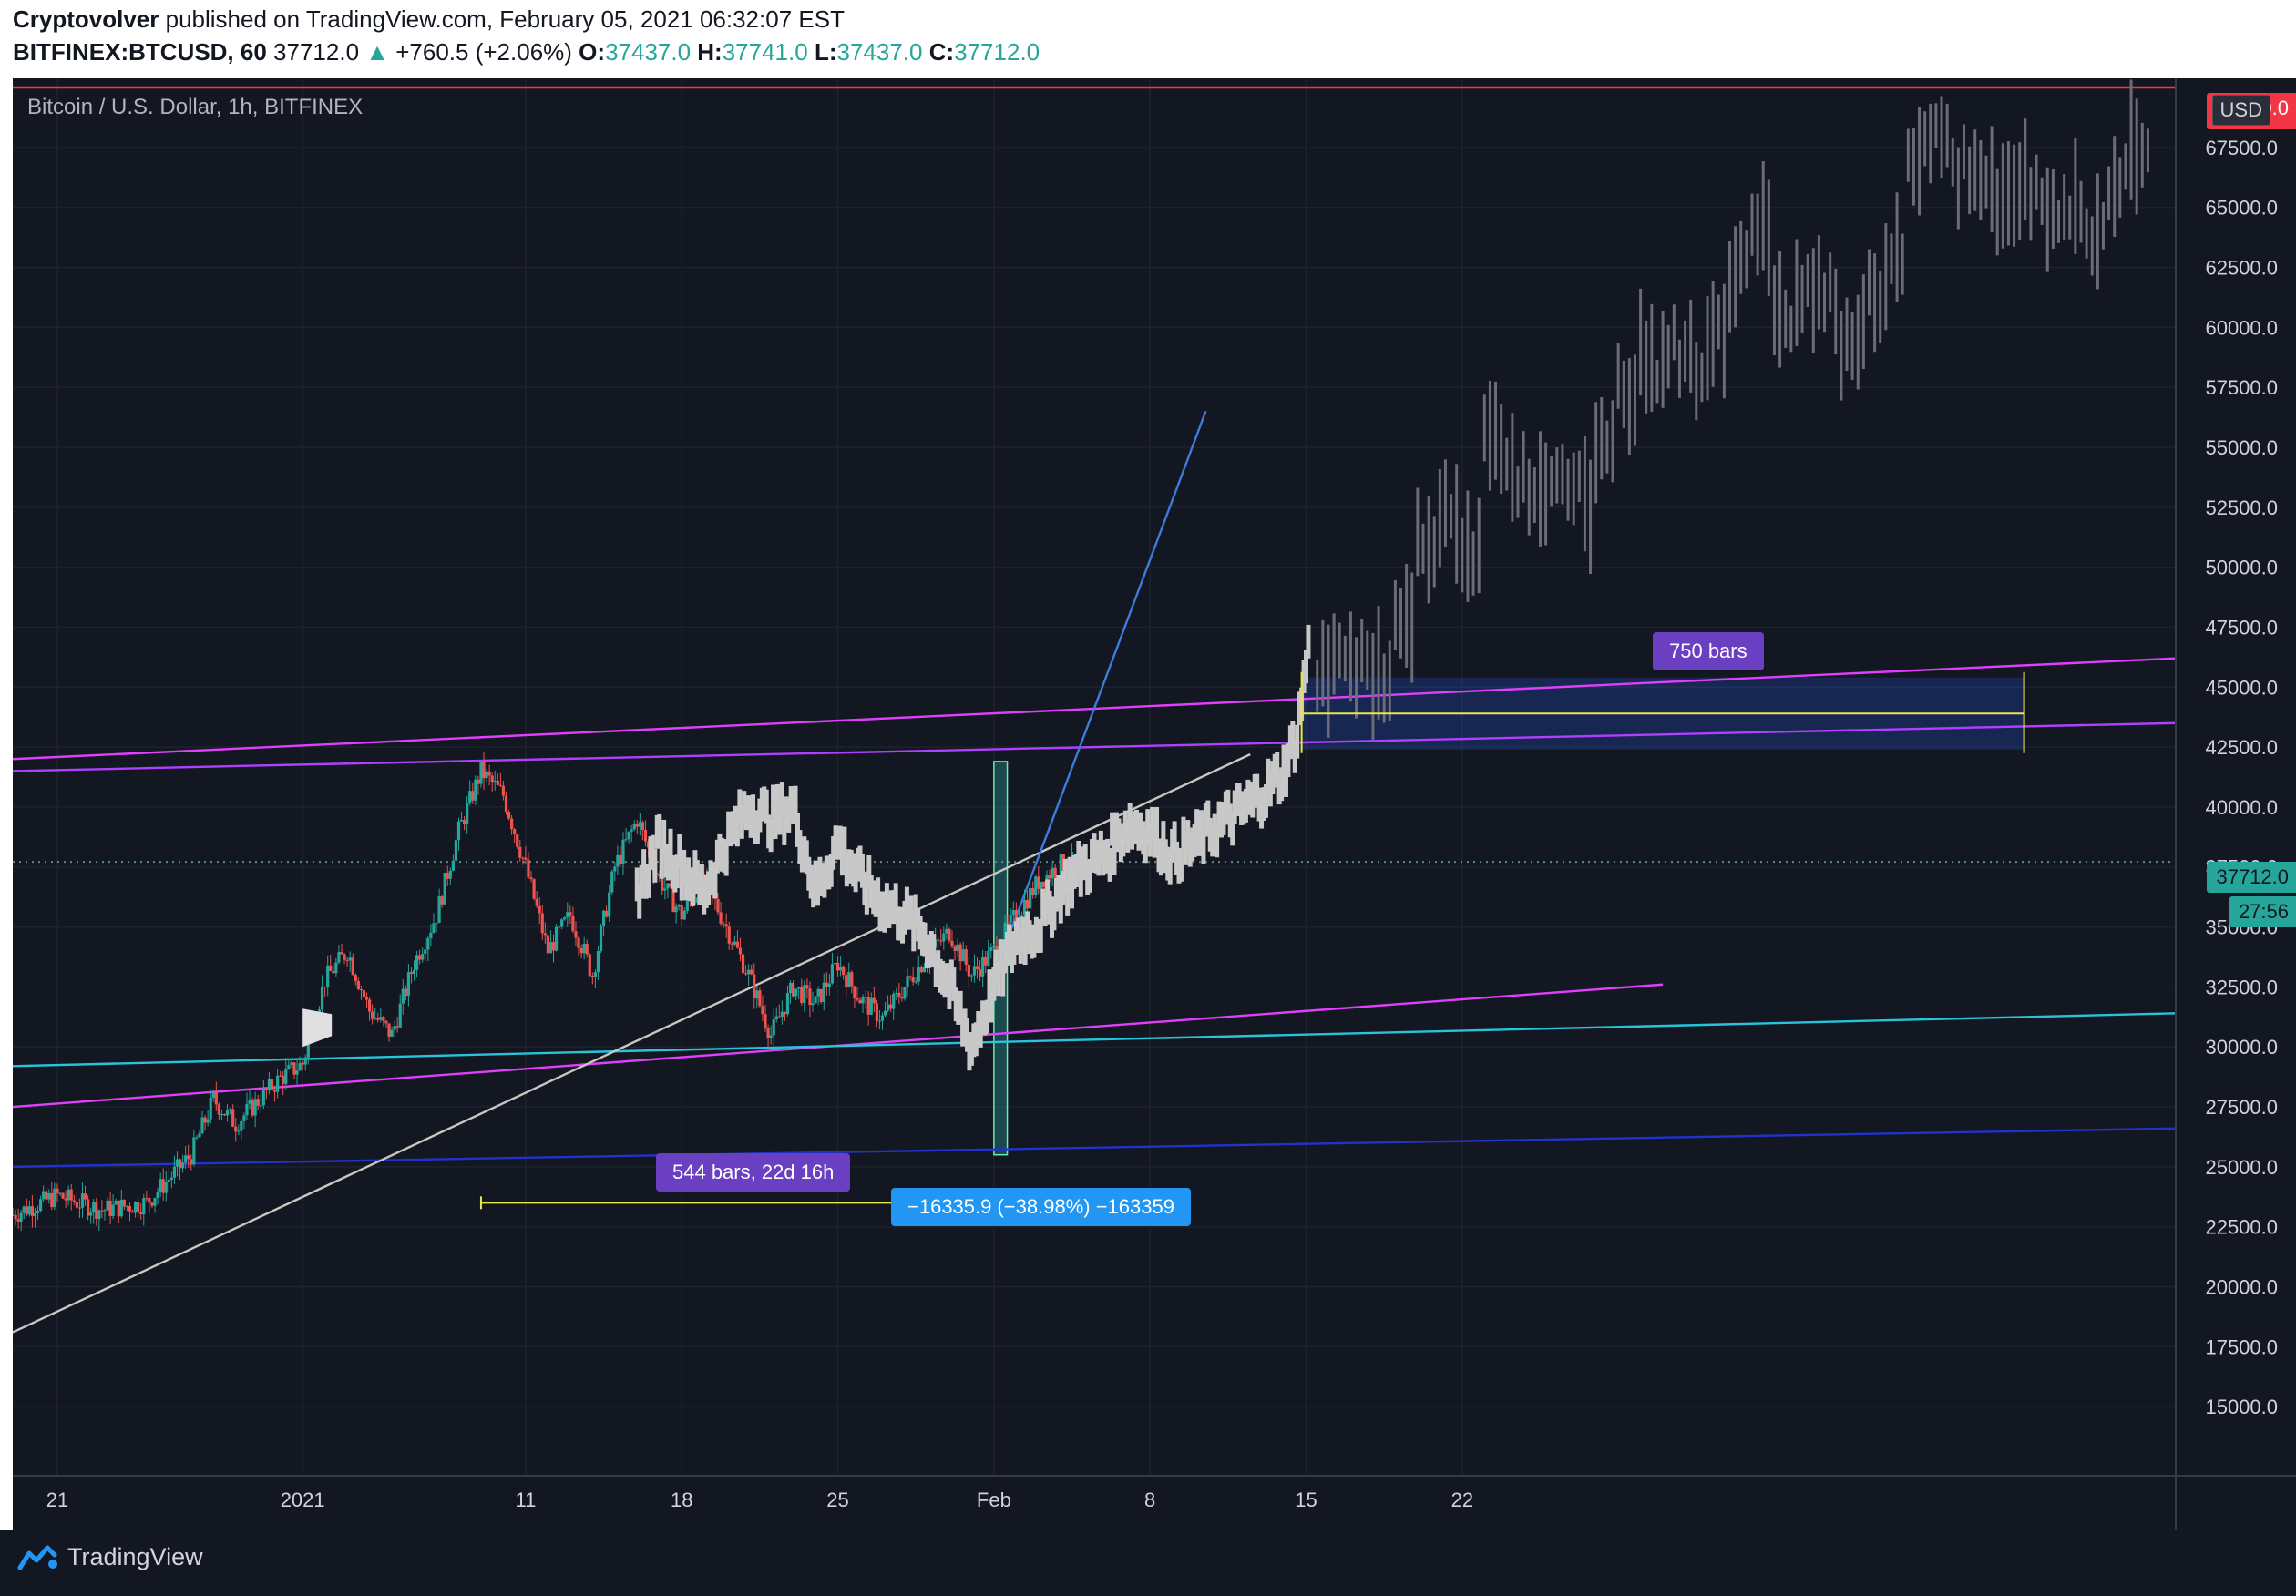 The width and height of the screenshot is (2296, 1596). Describe the element at coordinates (1105, 679) in the screenshot. I see `trendline-blue-steep` at that location.